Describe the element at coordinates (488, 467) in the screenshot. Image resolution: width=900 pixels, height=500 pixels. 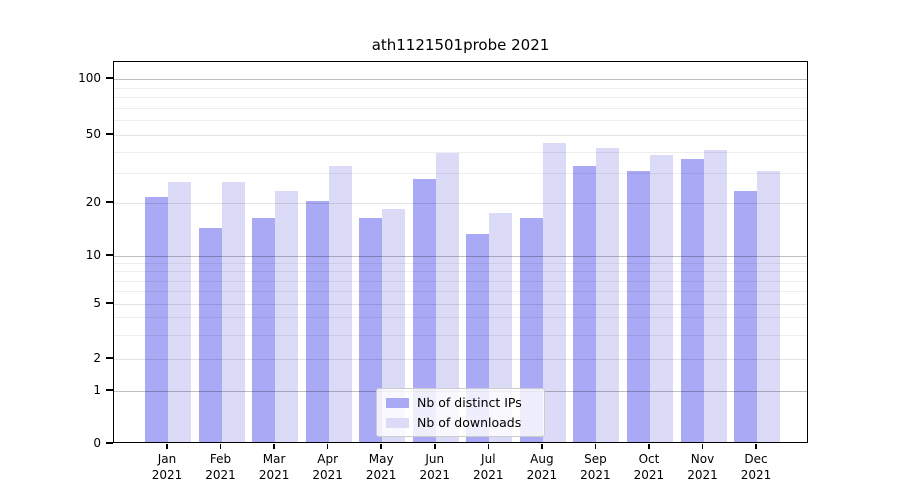
I see `x-tick-label-jul: Jul 2021` at that location.